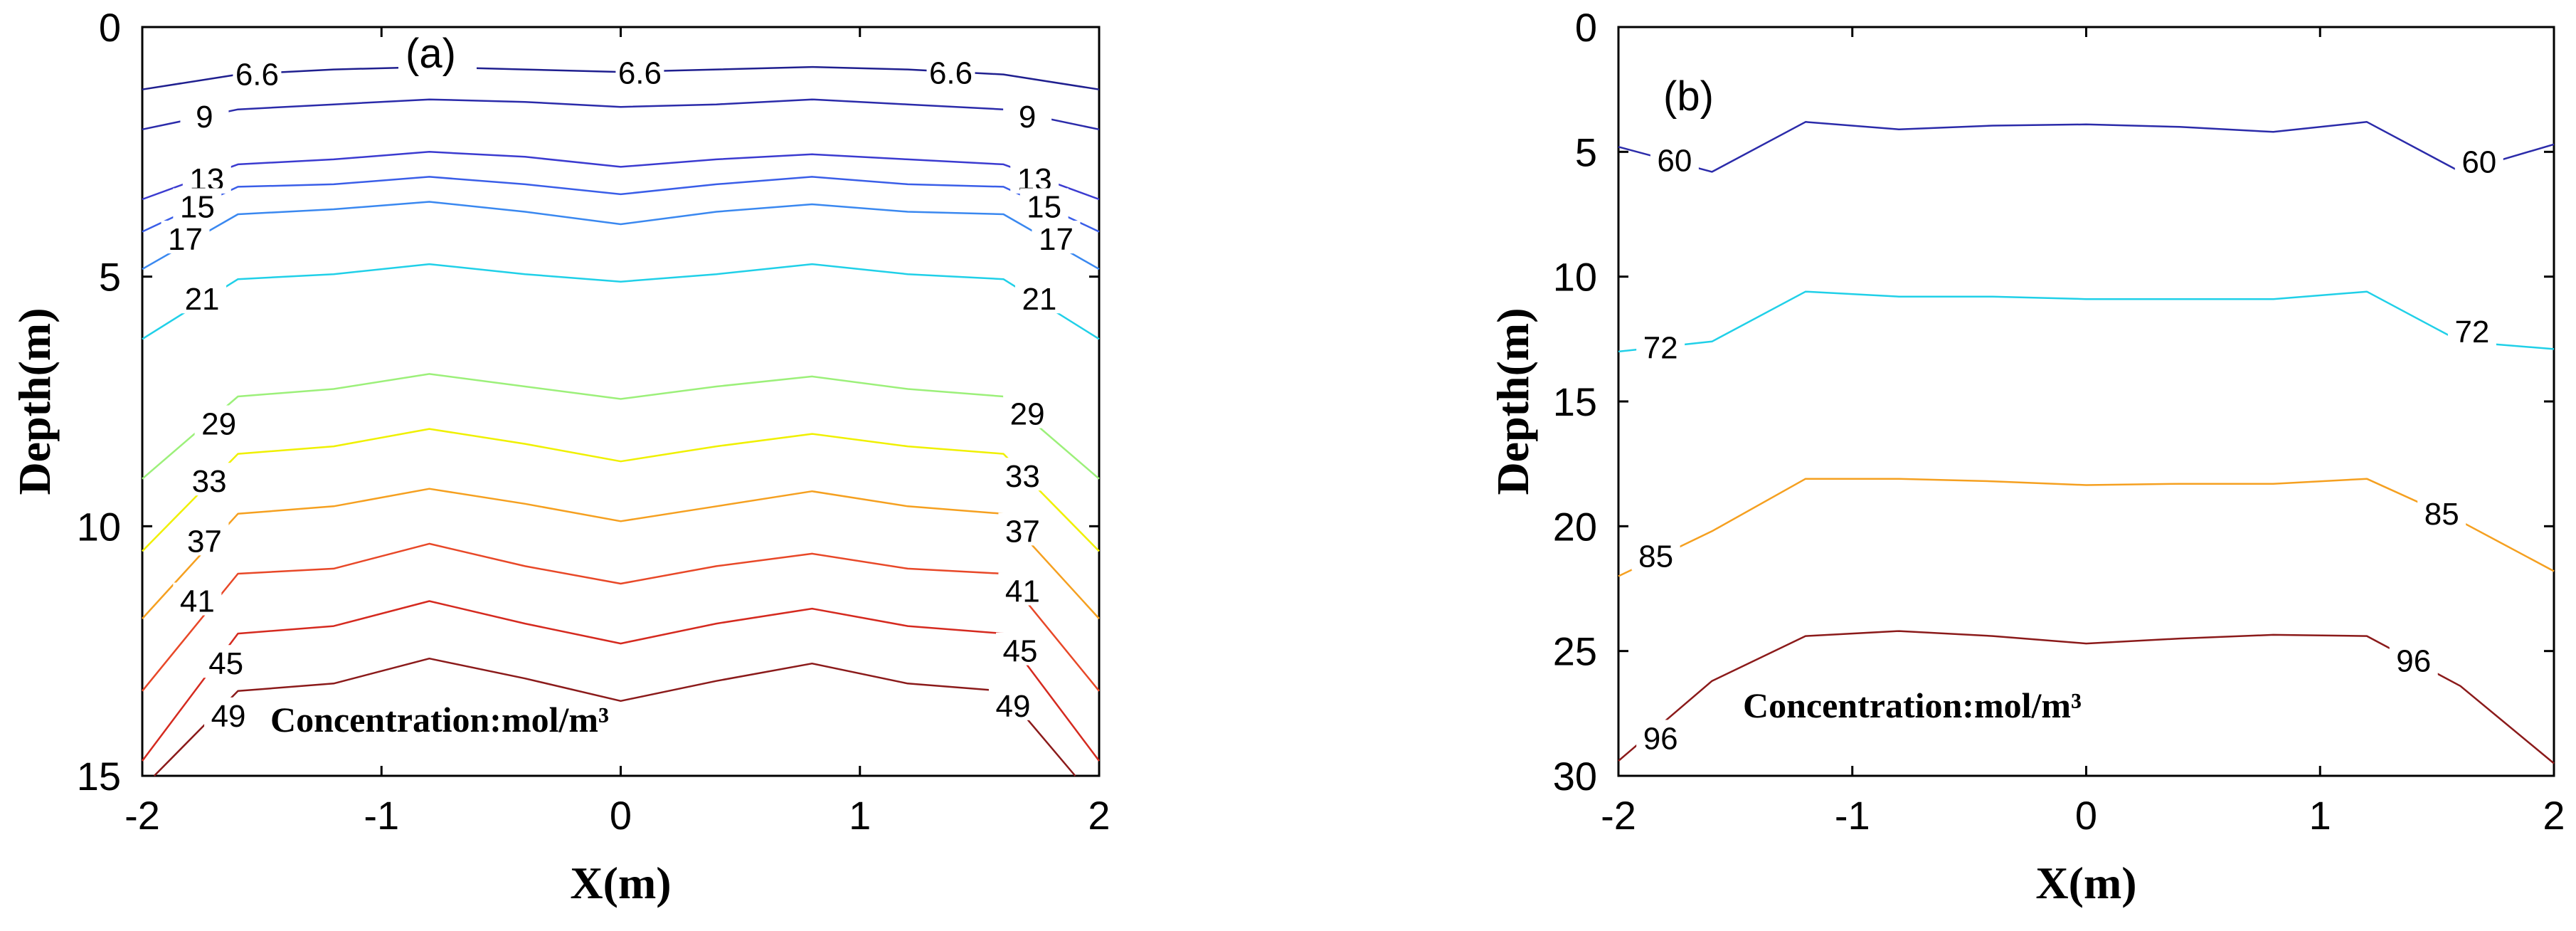 The image size is (2576, 931). I want to click on a-concentration-annotation: Concentration:mol/m³, so click(439, 720).